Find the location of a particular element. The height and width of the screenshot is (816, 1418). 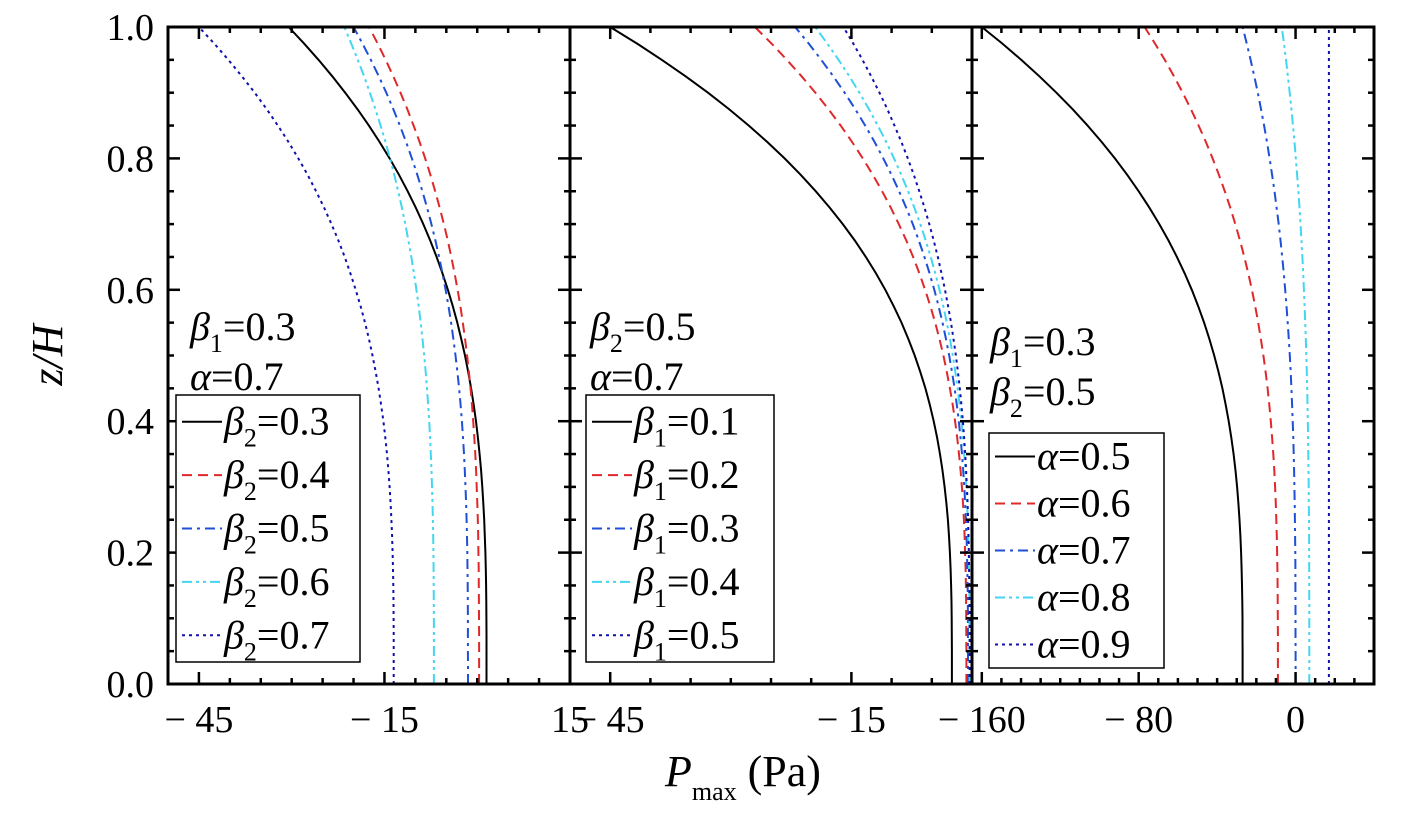

legend-entry: β2=0.7 is located at coordinates (276, 639).